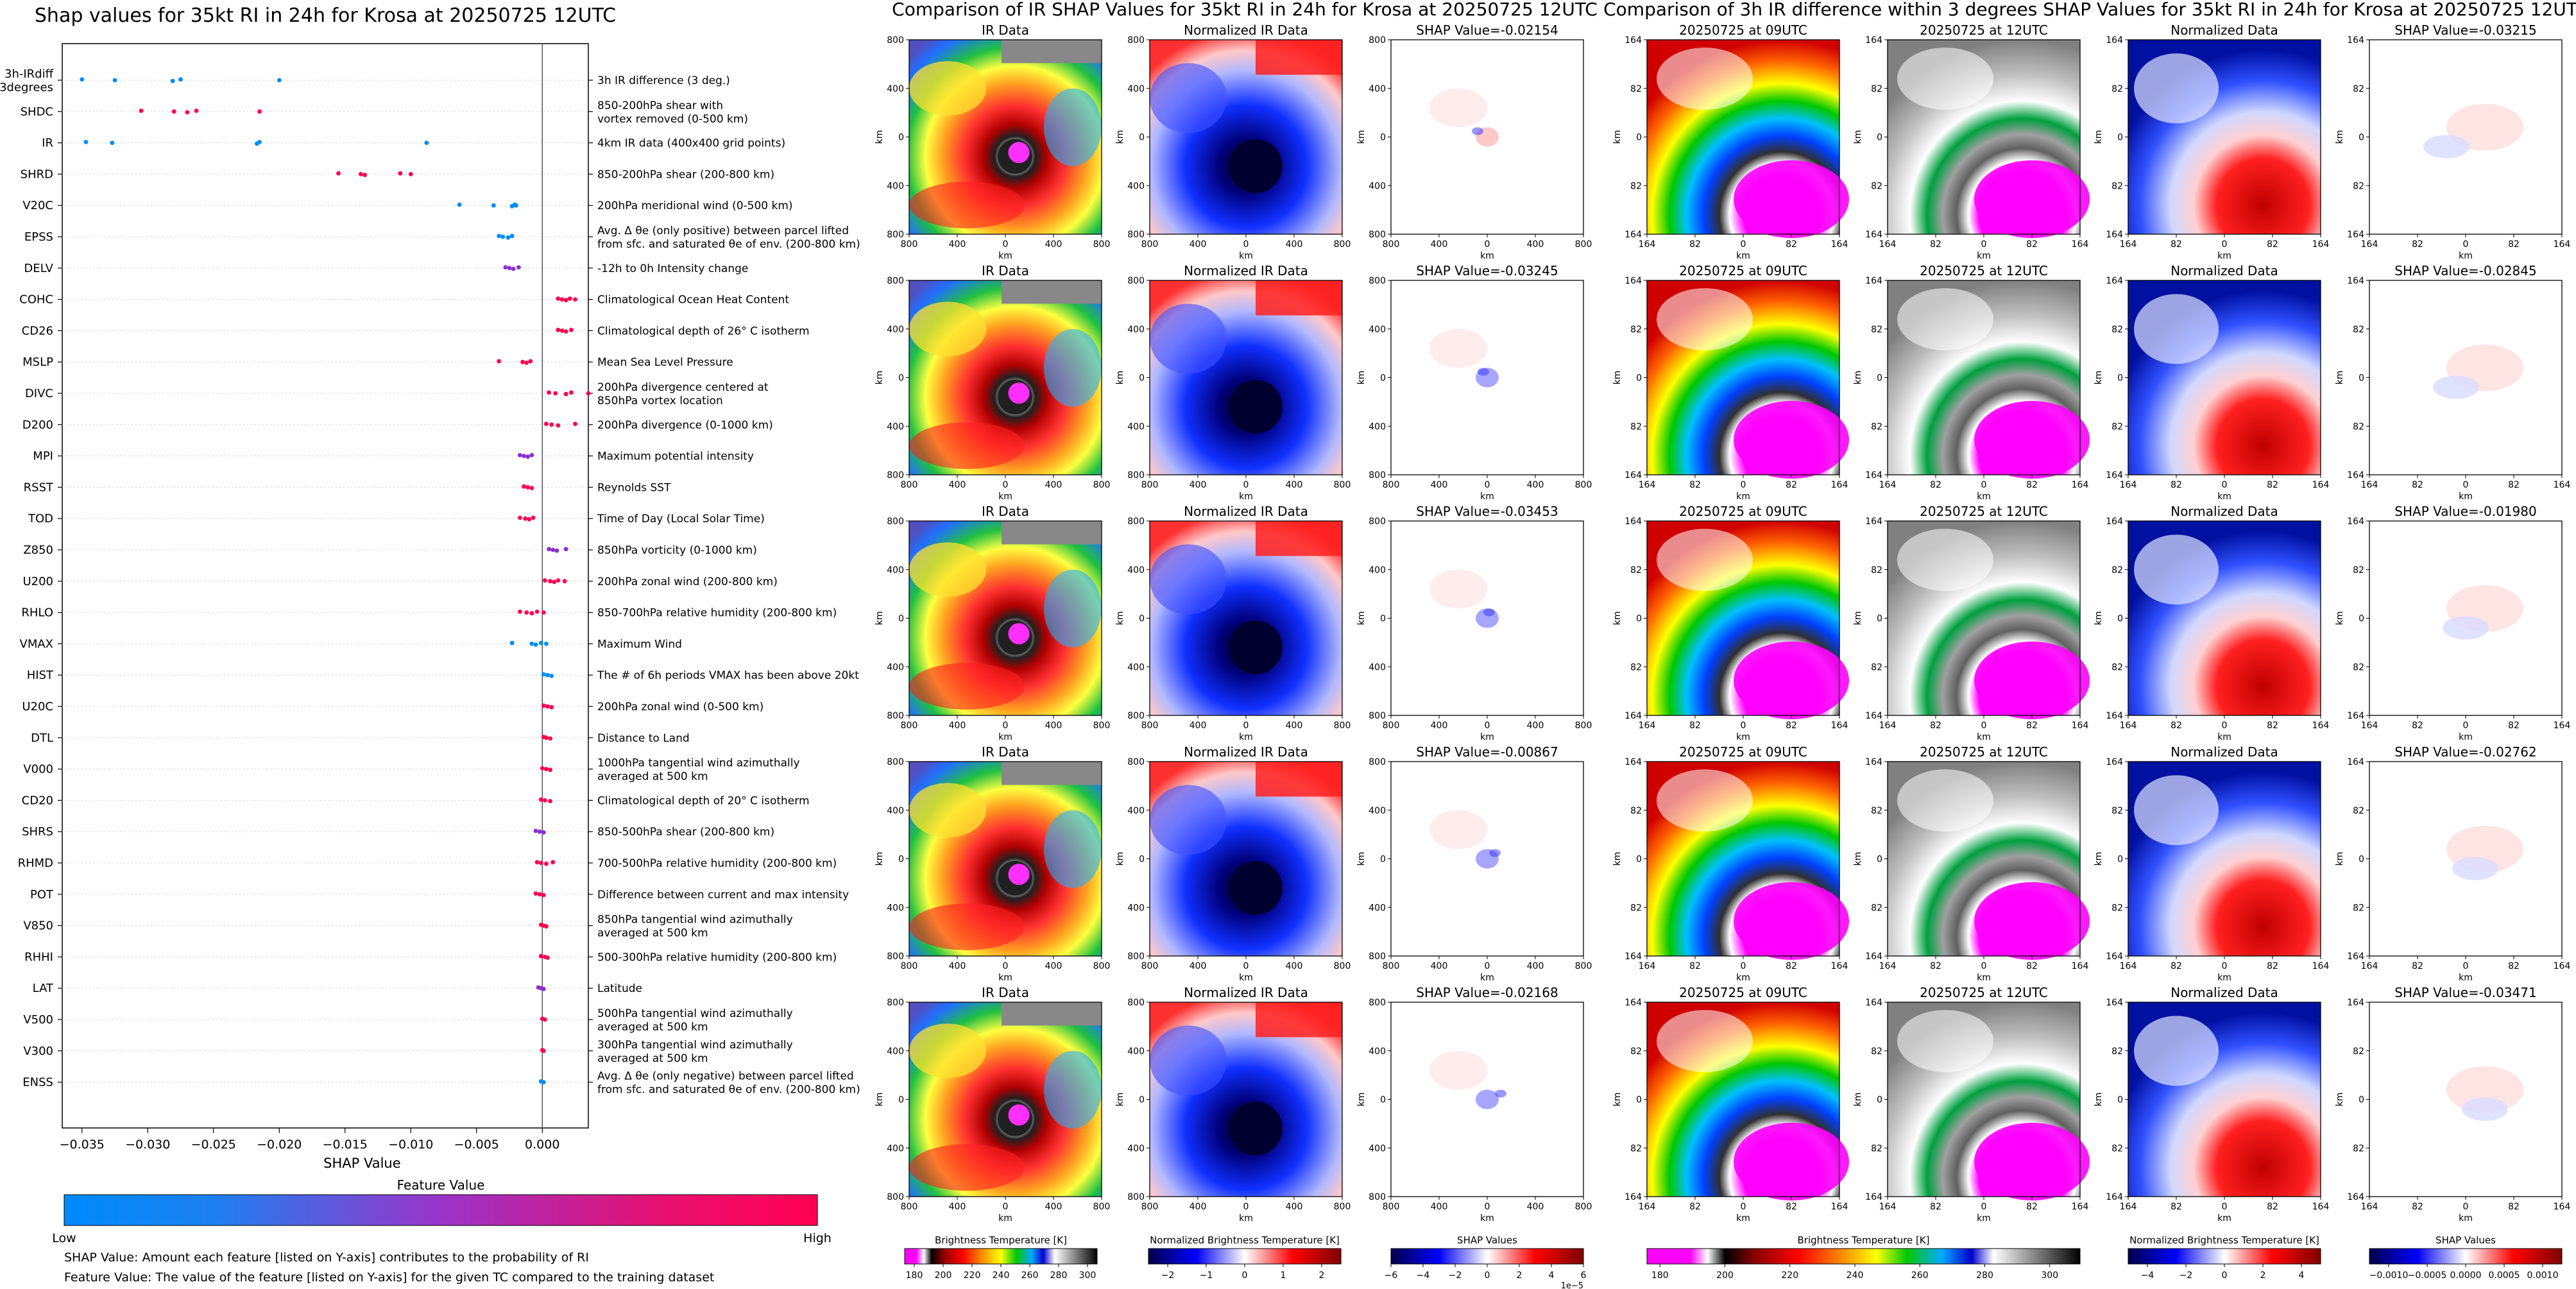 The width and height of the screenshot is (2576, 1289). What do you see at coordinates (639, 644) in the screenshot?
I see `feature-description: Maximum Wind` at bounding box center [639, 644].